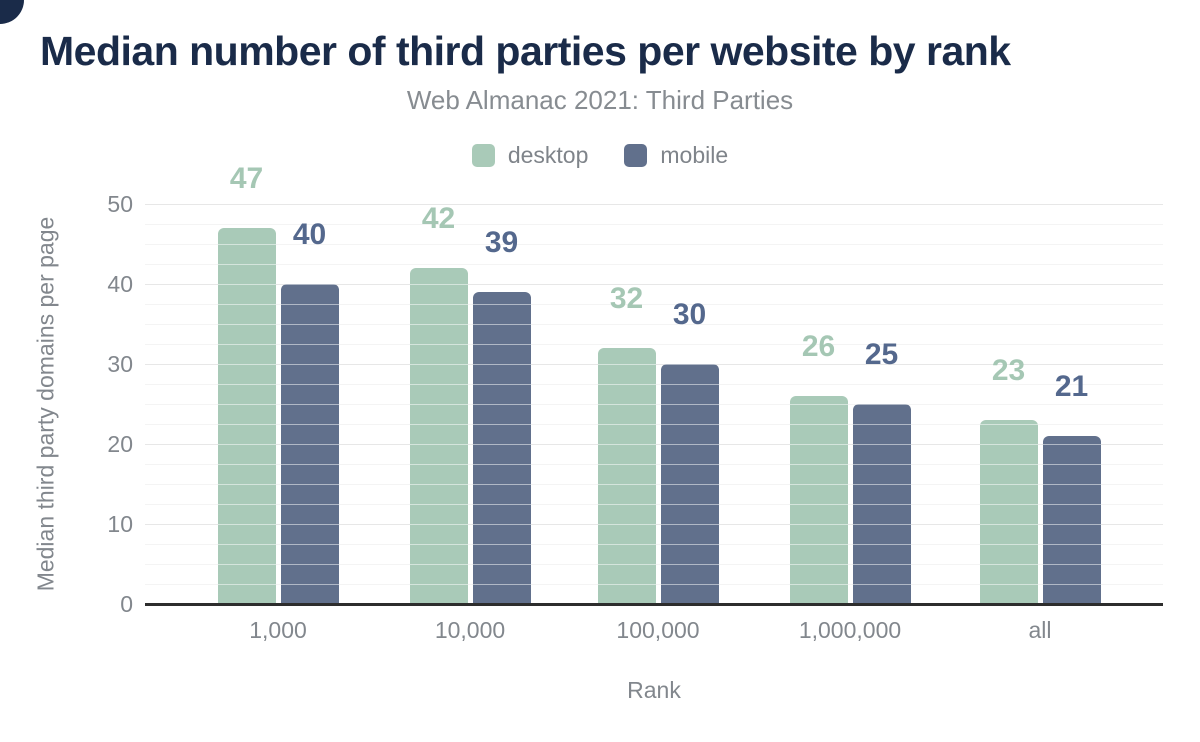  I want to click on desktop-bar-100,000, so click(626, 476).